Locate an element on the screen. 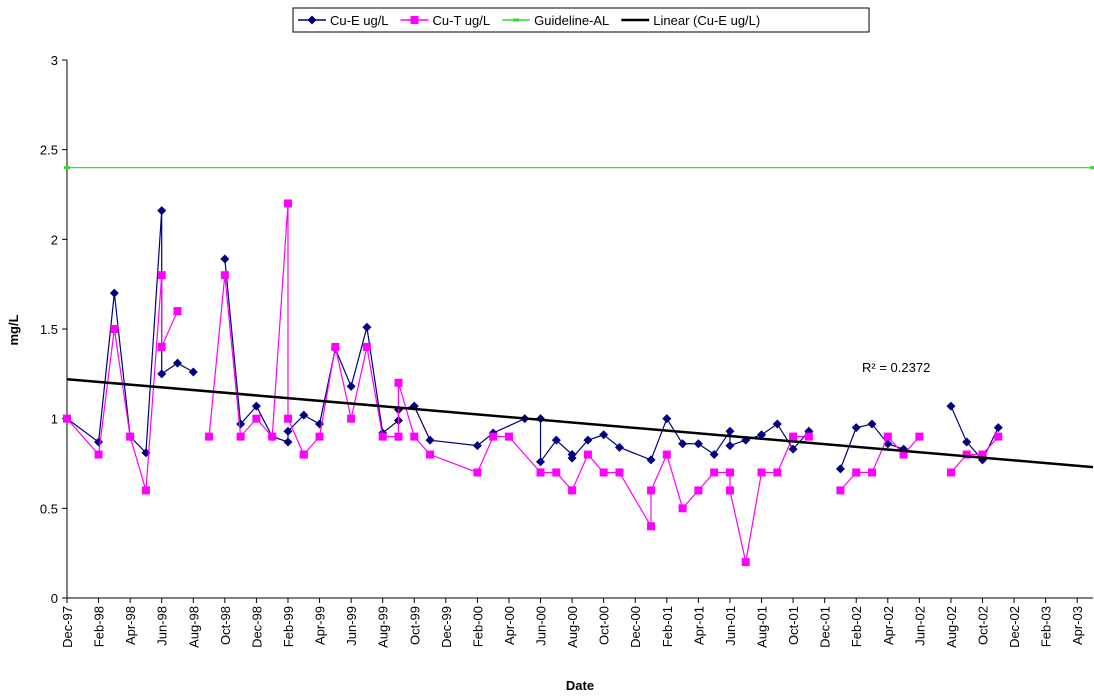 This screenshot has height=696, width=1094. x-tick-label: Dec-00 is located at coordinates (635, 627).